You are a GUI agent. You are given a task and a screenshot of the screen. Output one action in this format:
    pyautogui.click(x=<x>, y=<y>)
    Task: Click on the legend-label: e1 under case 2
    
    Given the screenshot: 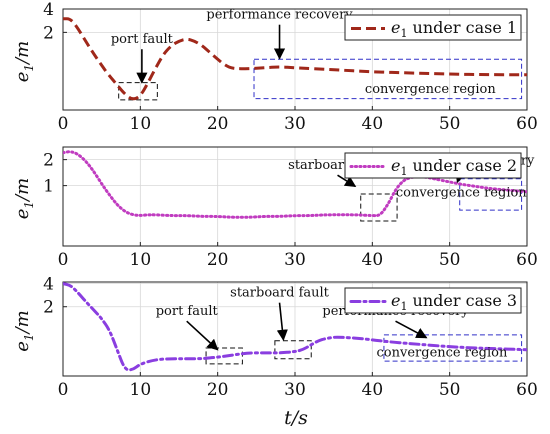 What is the action you would take?
    pyautogui.click(x=454, y=167)
    